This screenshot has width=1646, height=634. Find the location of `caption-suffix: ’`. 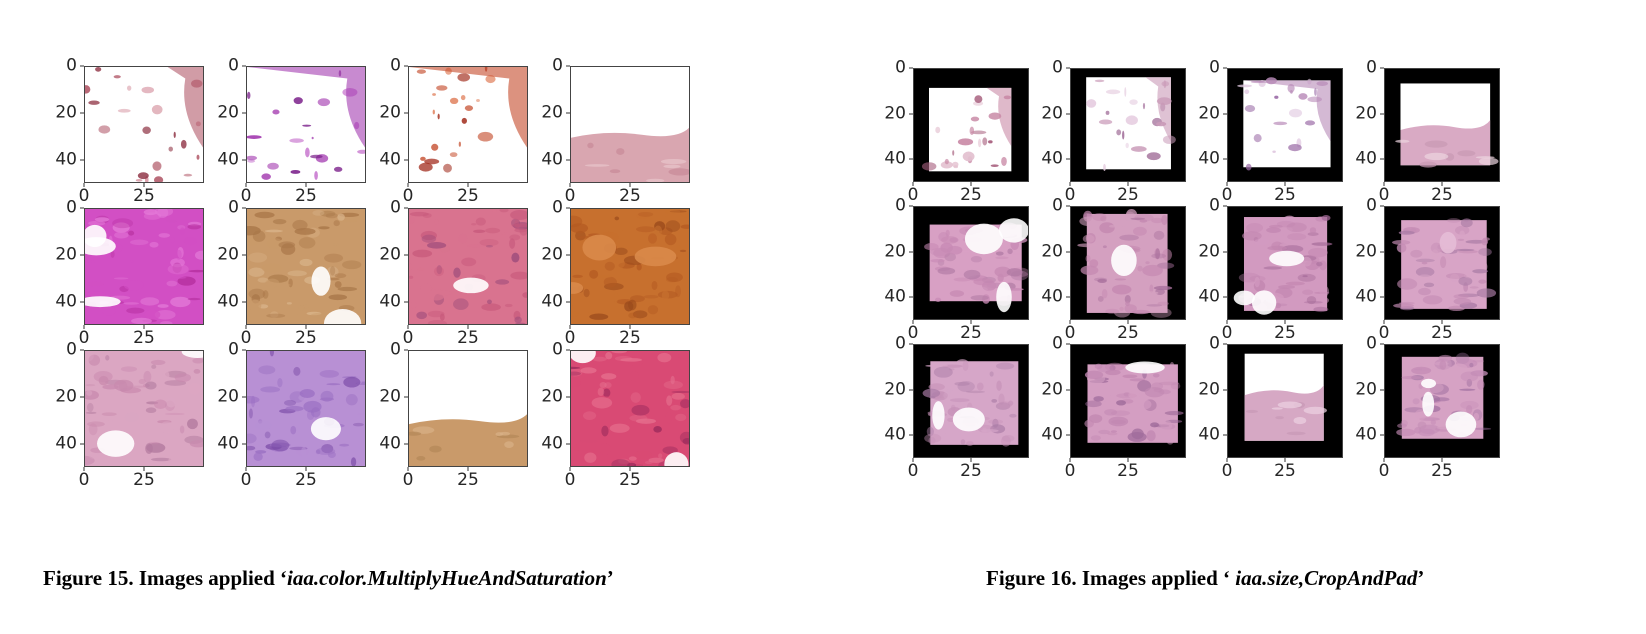

caption-suffix: ’ is located at coordinates (1421, 578).